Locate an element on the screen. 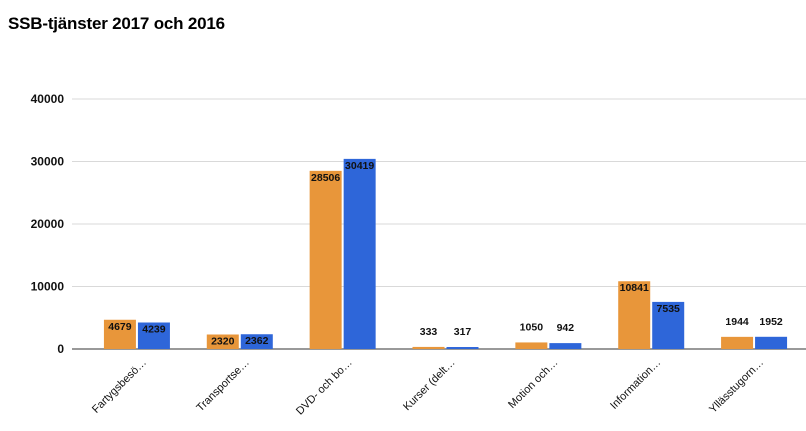 Image resolution: width=806 pixels, height=431 pixels. data-label: 10841 is located at coordinates (634, 288).